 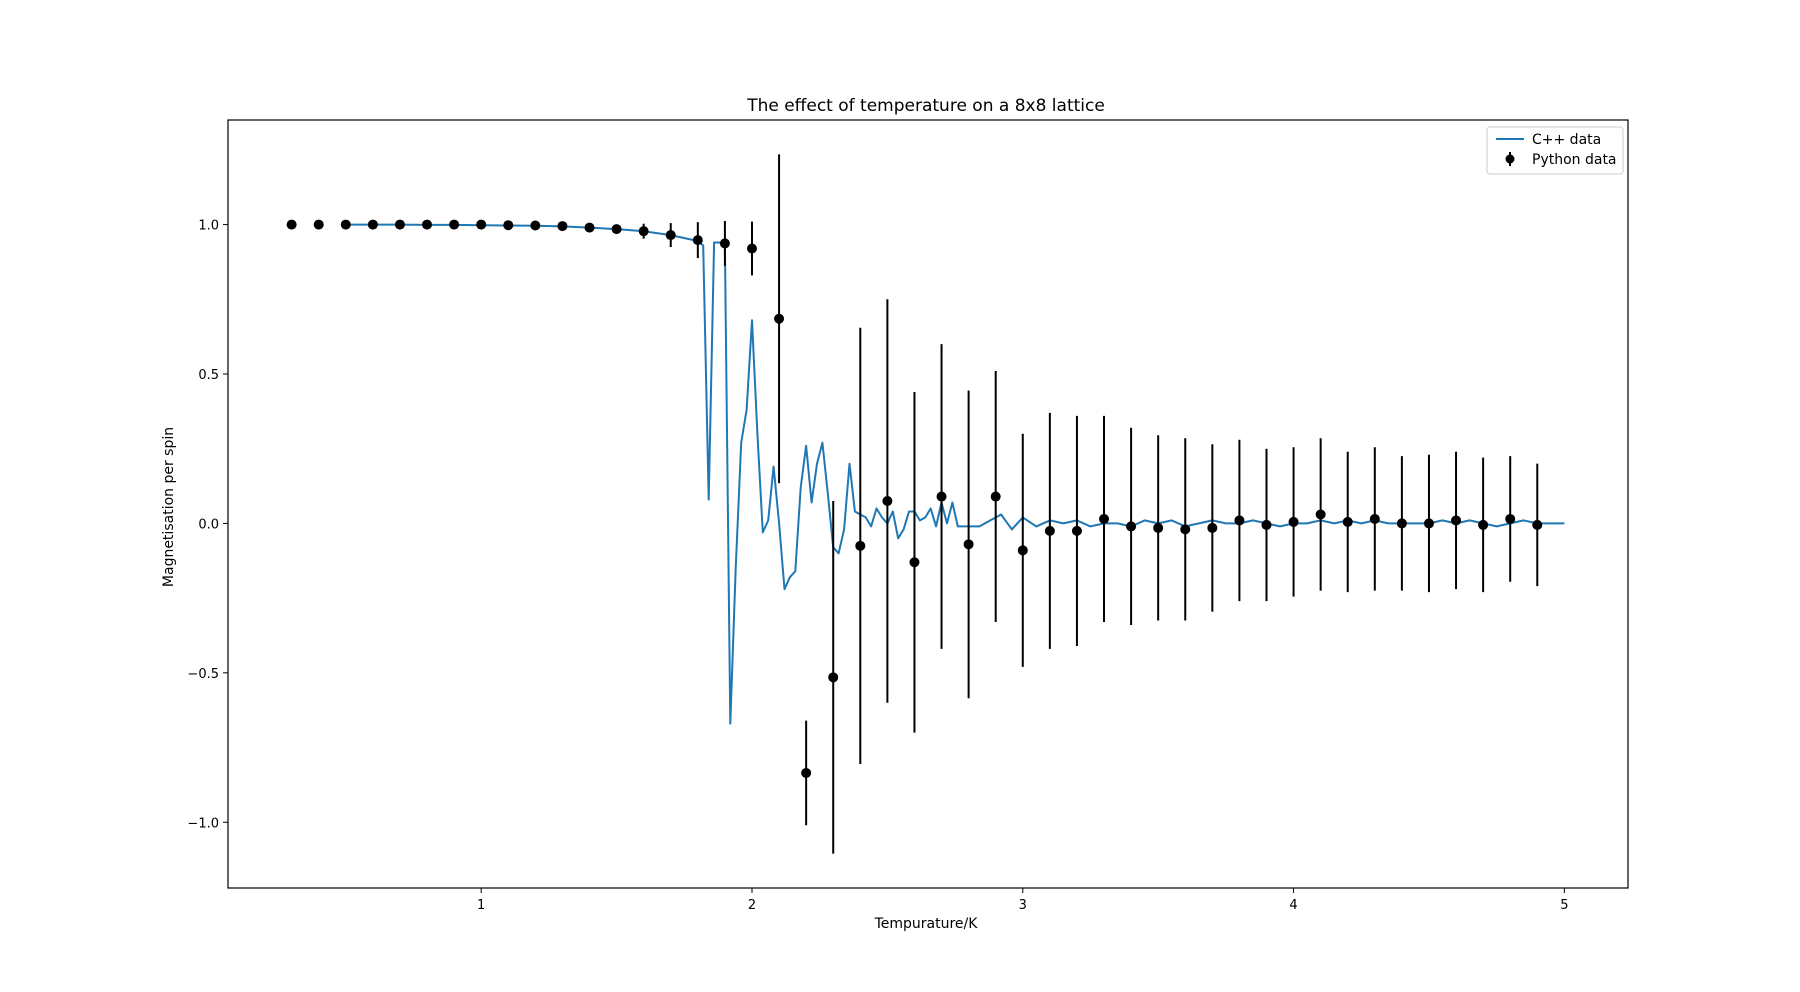 I want to click on legend-cpp-label: C++ data, so click(x=1566, y=140).